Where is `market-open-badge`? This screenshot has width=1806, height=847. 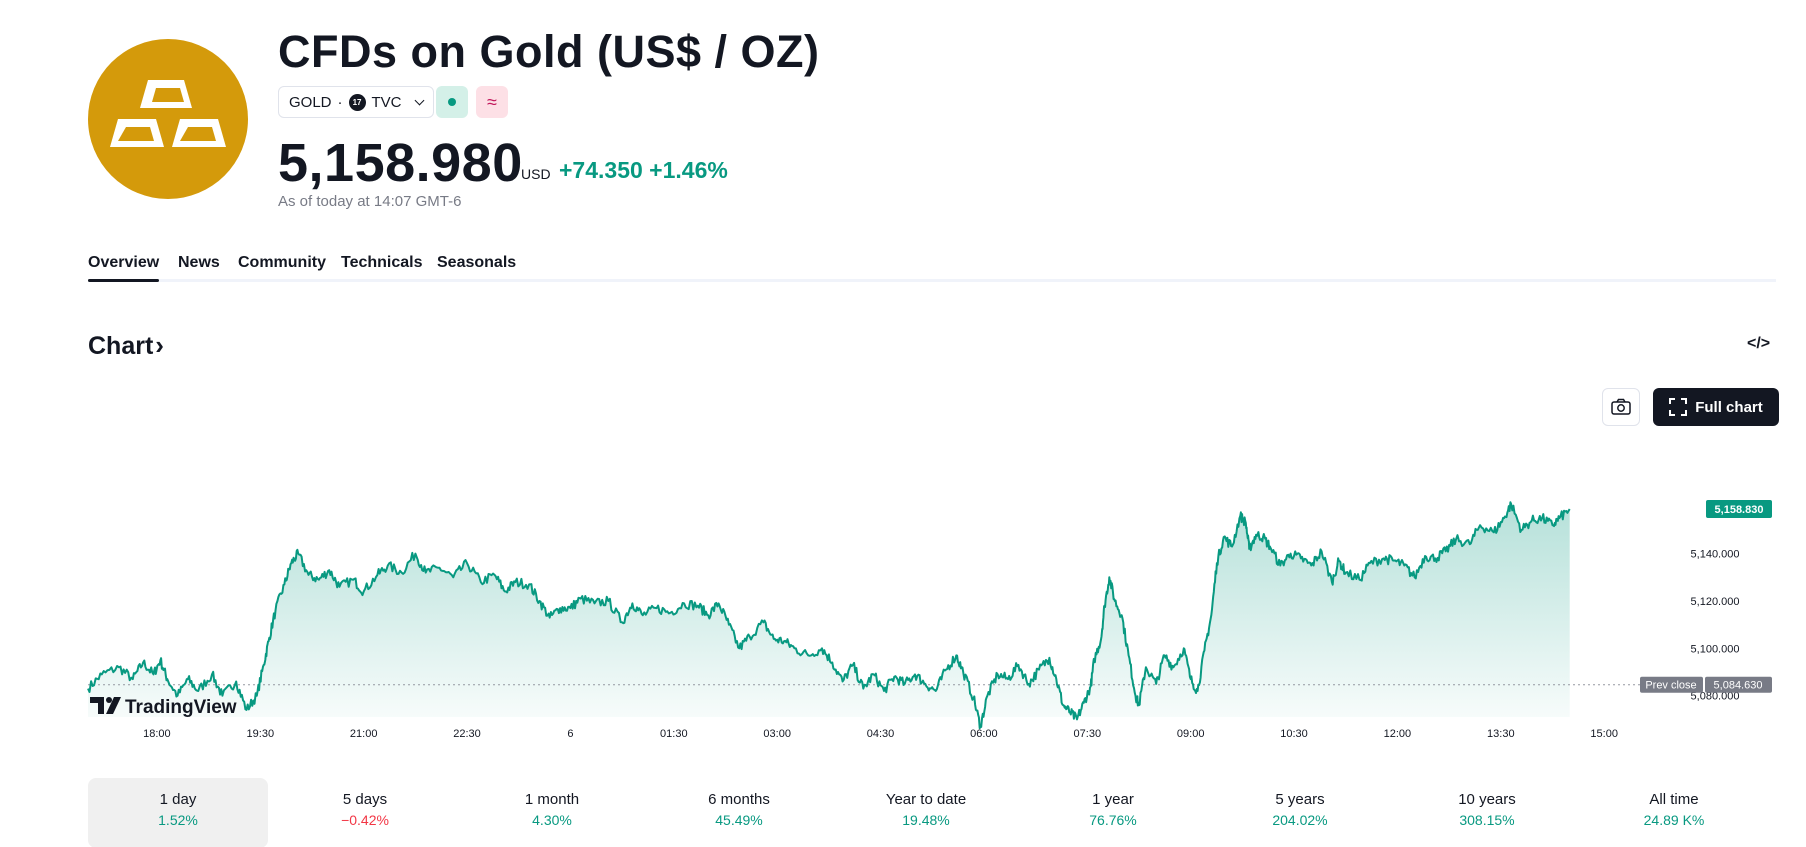 market-open-badge is located at coordinates (452, 102).